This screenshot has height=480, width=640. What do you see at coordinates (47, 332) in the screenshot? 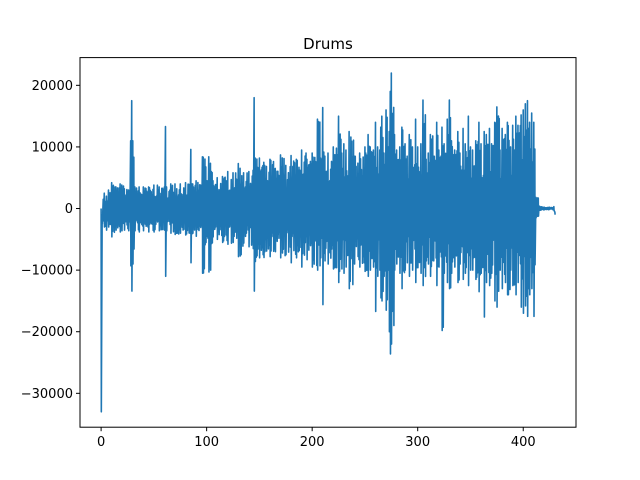
I see `y-tick-label: −20000` at bounding box center [47, 332].